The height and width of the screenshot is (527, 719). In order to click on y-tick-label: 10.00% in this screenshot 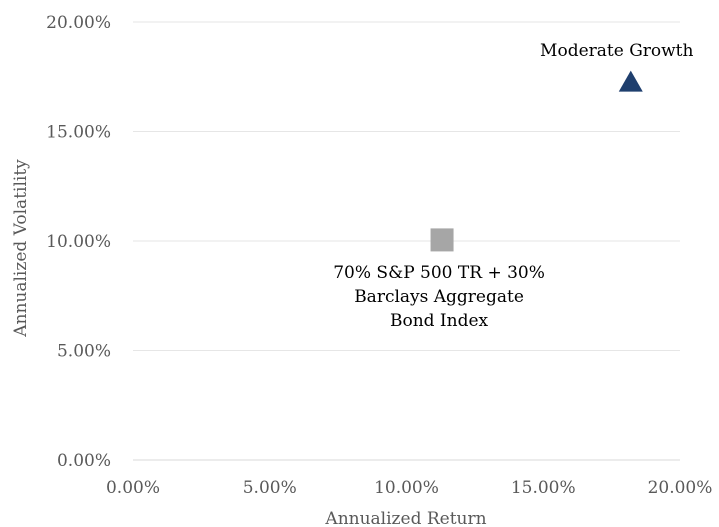, I will do `click(78, 242)`.